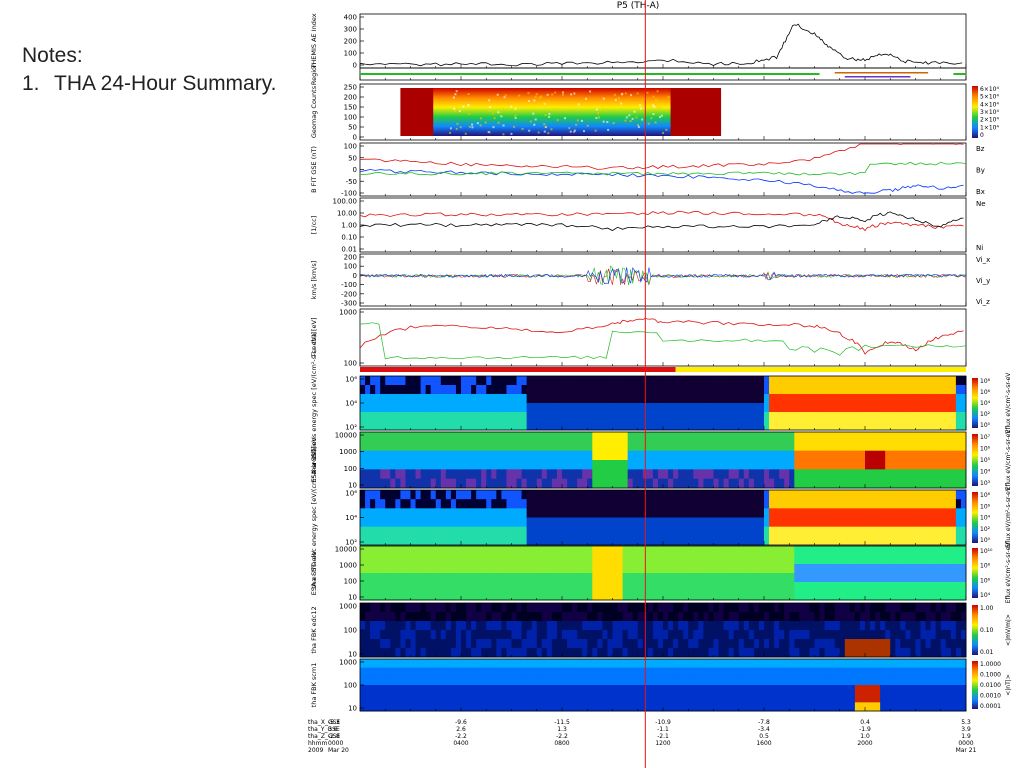 This screenshot has width=1024, height=768. What do you see at coordinates (333, 729) in the screenshot?
I see `xaxis-start-value: 3.6` at bounding box center [333, 729].